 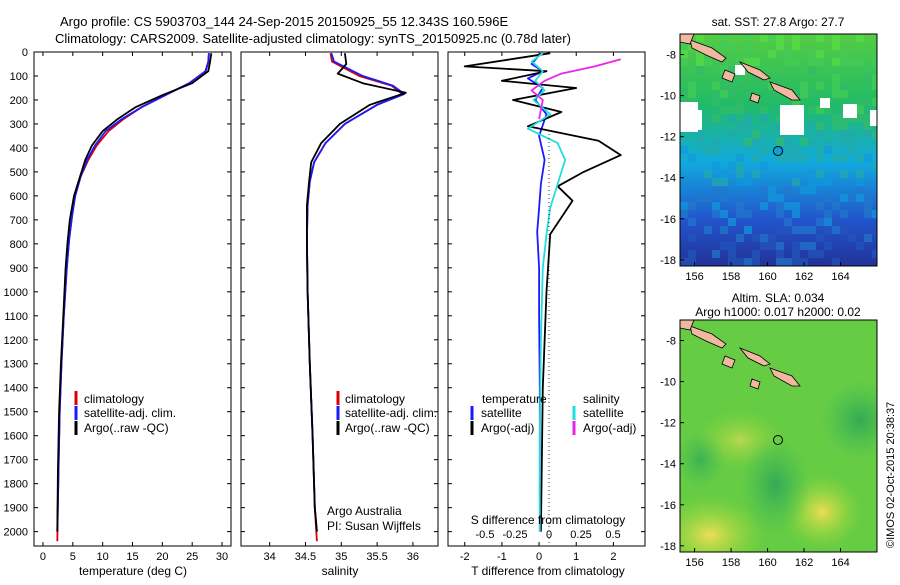 What do you see at coordinates (767, 563) in the screenshot?
I see `lon-tick-label: 160` at bounding box center [767, 563].